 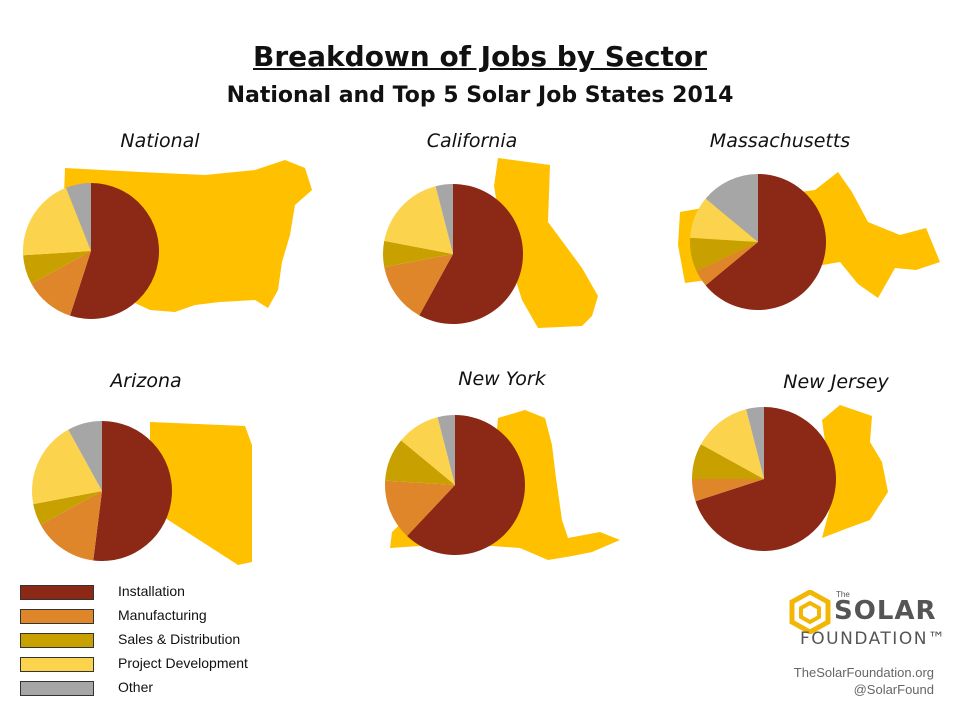 I want to click on pie-panel-title: Massachusetts, so click(x=780, y=141).